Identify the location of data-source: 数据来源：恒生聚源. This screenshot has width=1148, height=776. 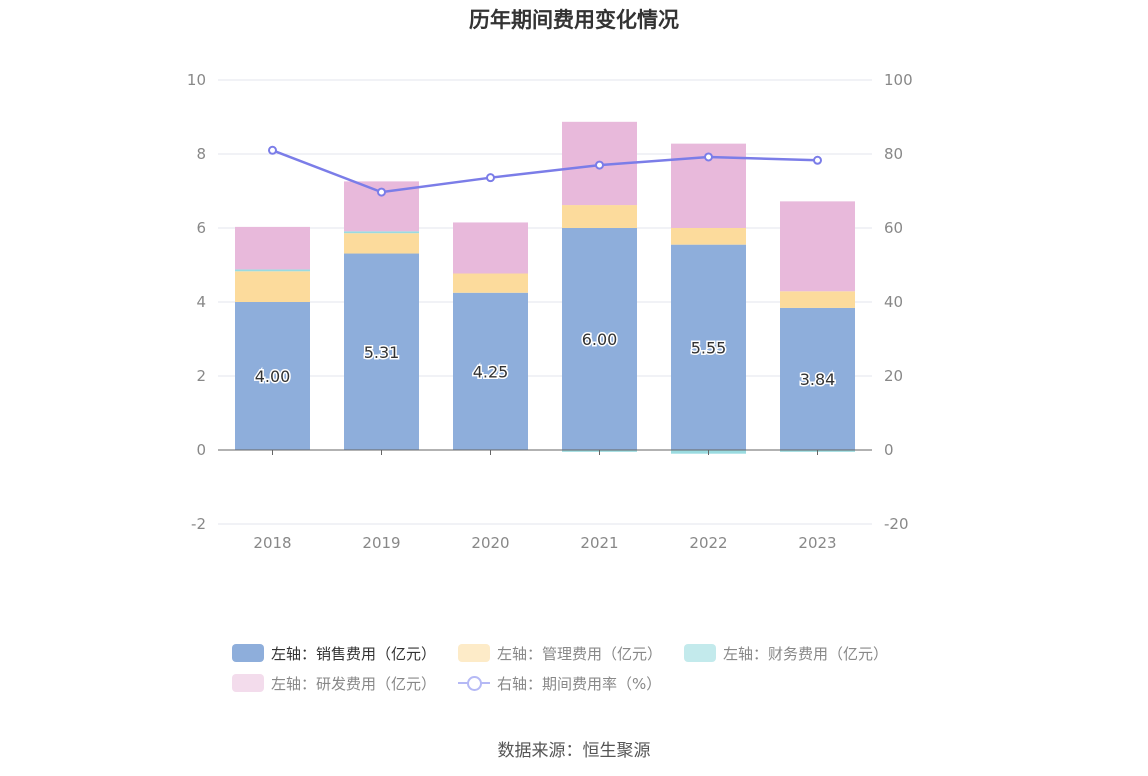
(574, 751).